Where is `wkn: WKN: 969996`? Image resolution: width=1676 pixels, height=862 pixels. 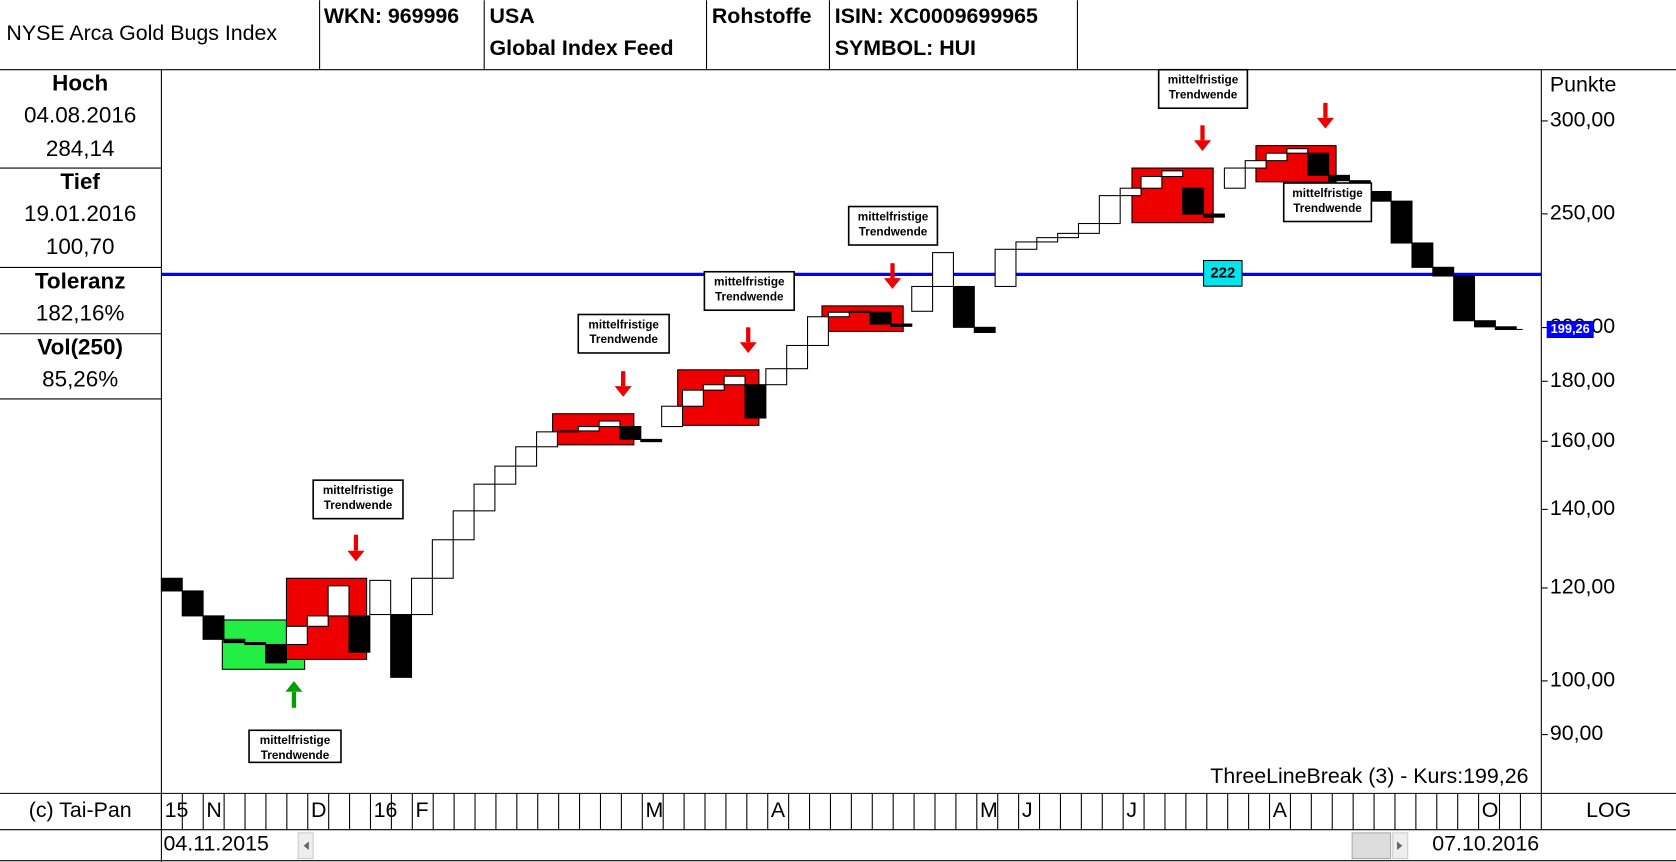 wkn: WKN: 969996 is located at coordinates (391, 16).